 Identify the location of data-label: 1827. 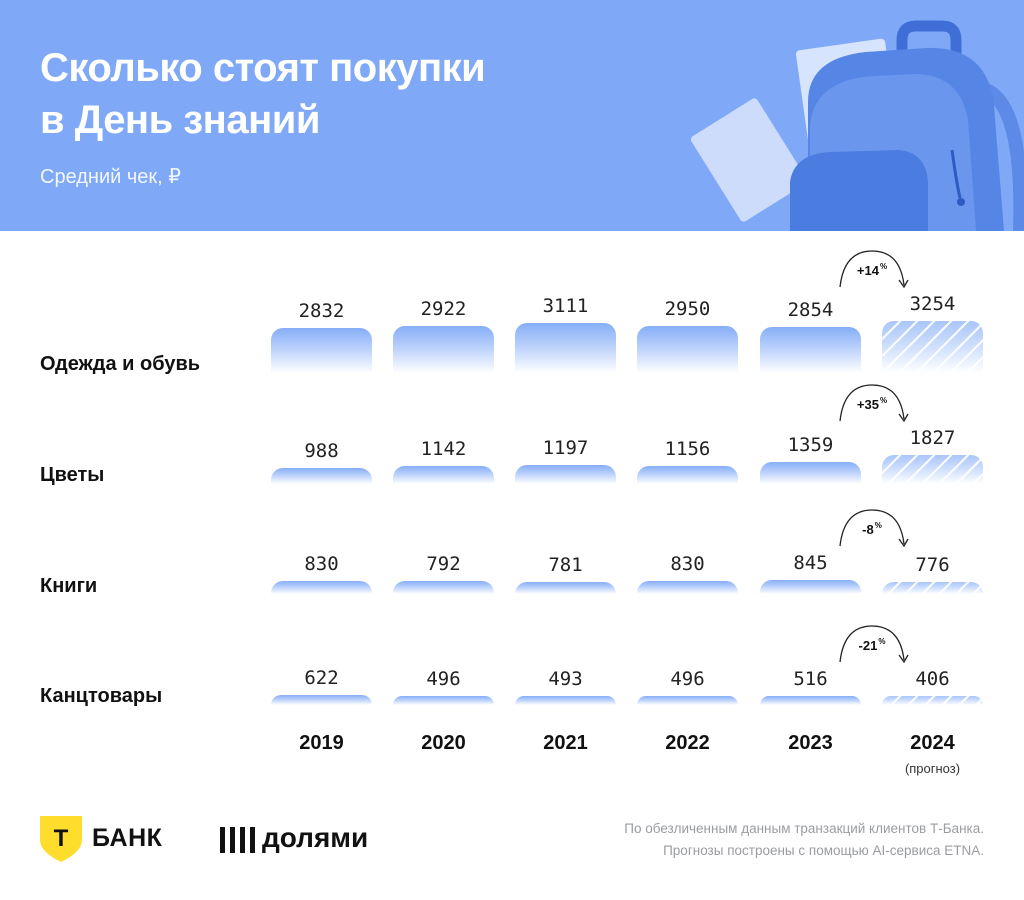
(932, 438).